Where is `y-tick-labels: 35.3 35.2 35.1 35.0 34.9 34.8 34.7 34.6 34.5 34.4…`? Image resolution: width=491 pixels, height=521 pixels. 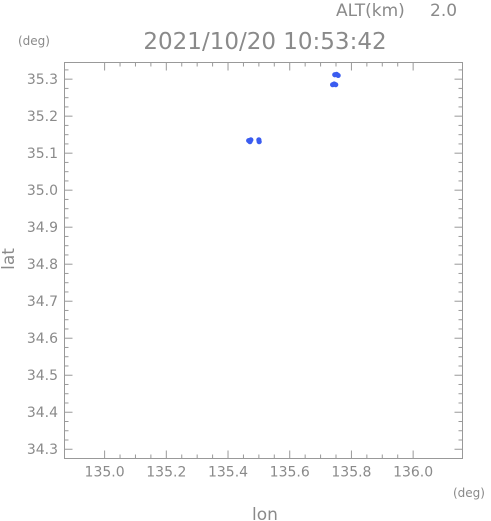 y-tick-labels: 35.3 35.2 35.1 35.0 34.9 34.8 34.7 34.6 34.5 34.4… is located at coordinates (42, 265).